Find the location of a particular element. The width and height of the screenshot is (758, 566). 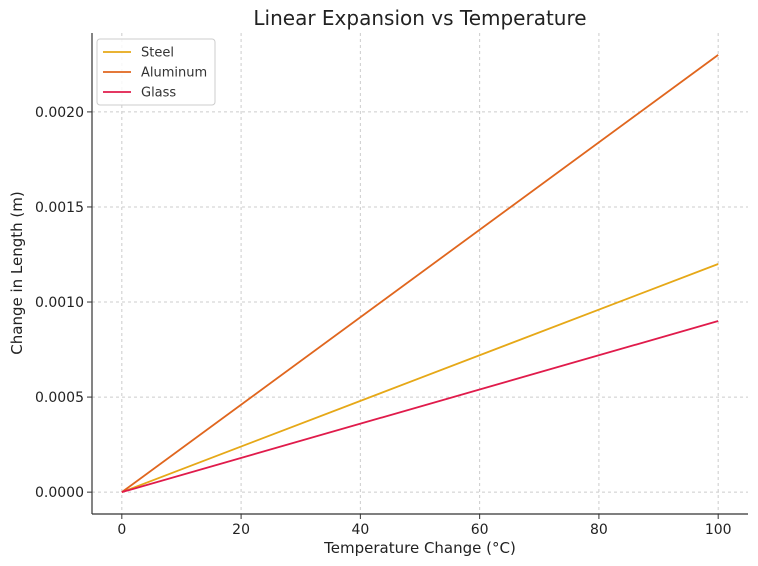

legend-label-steel: Steel is located at coordinates (157, 53).